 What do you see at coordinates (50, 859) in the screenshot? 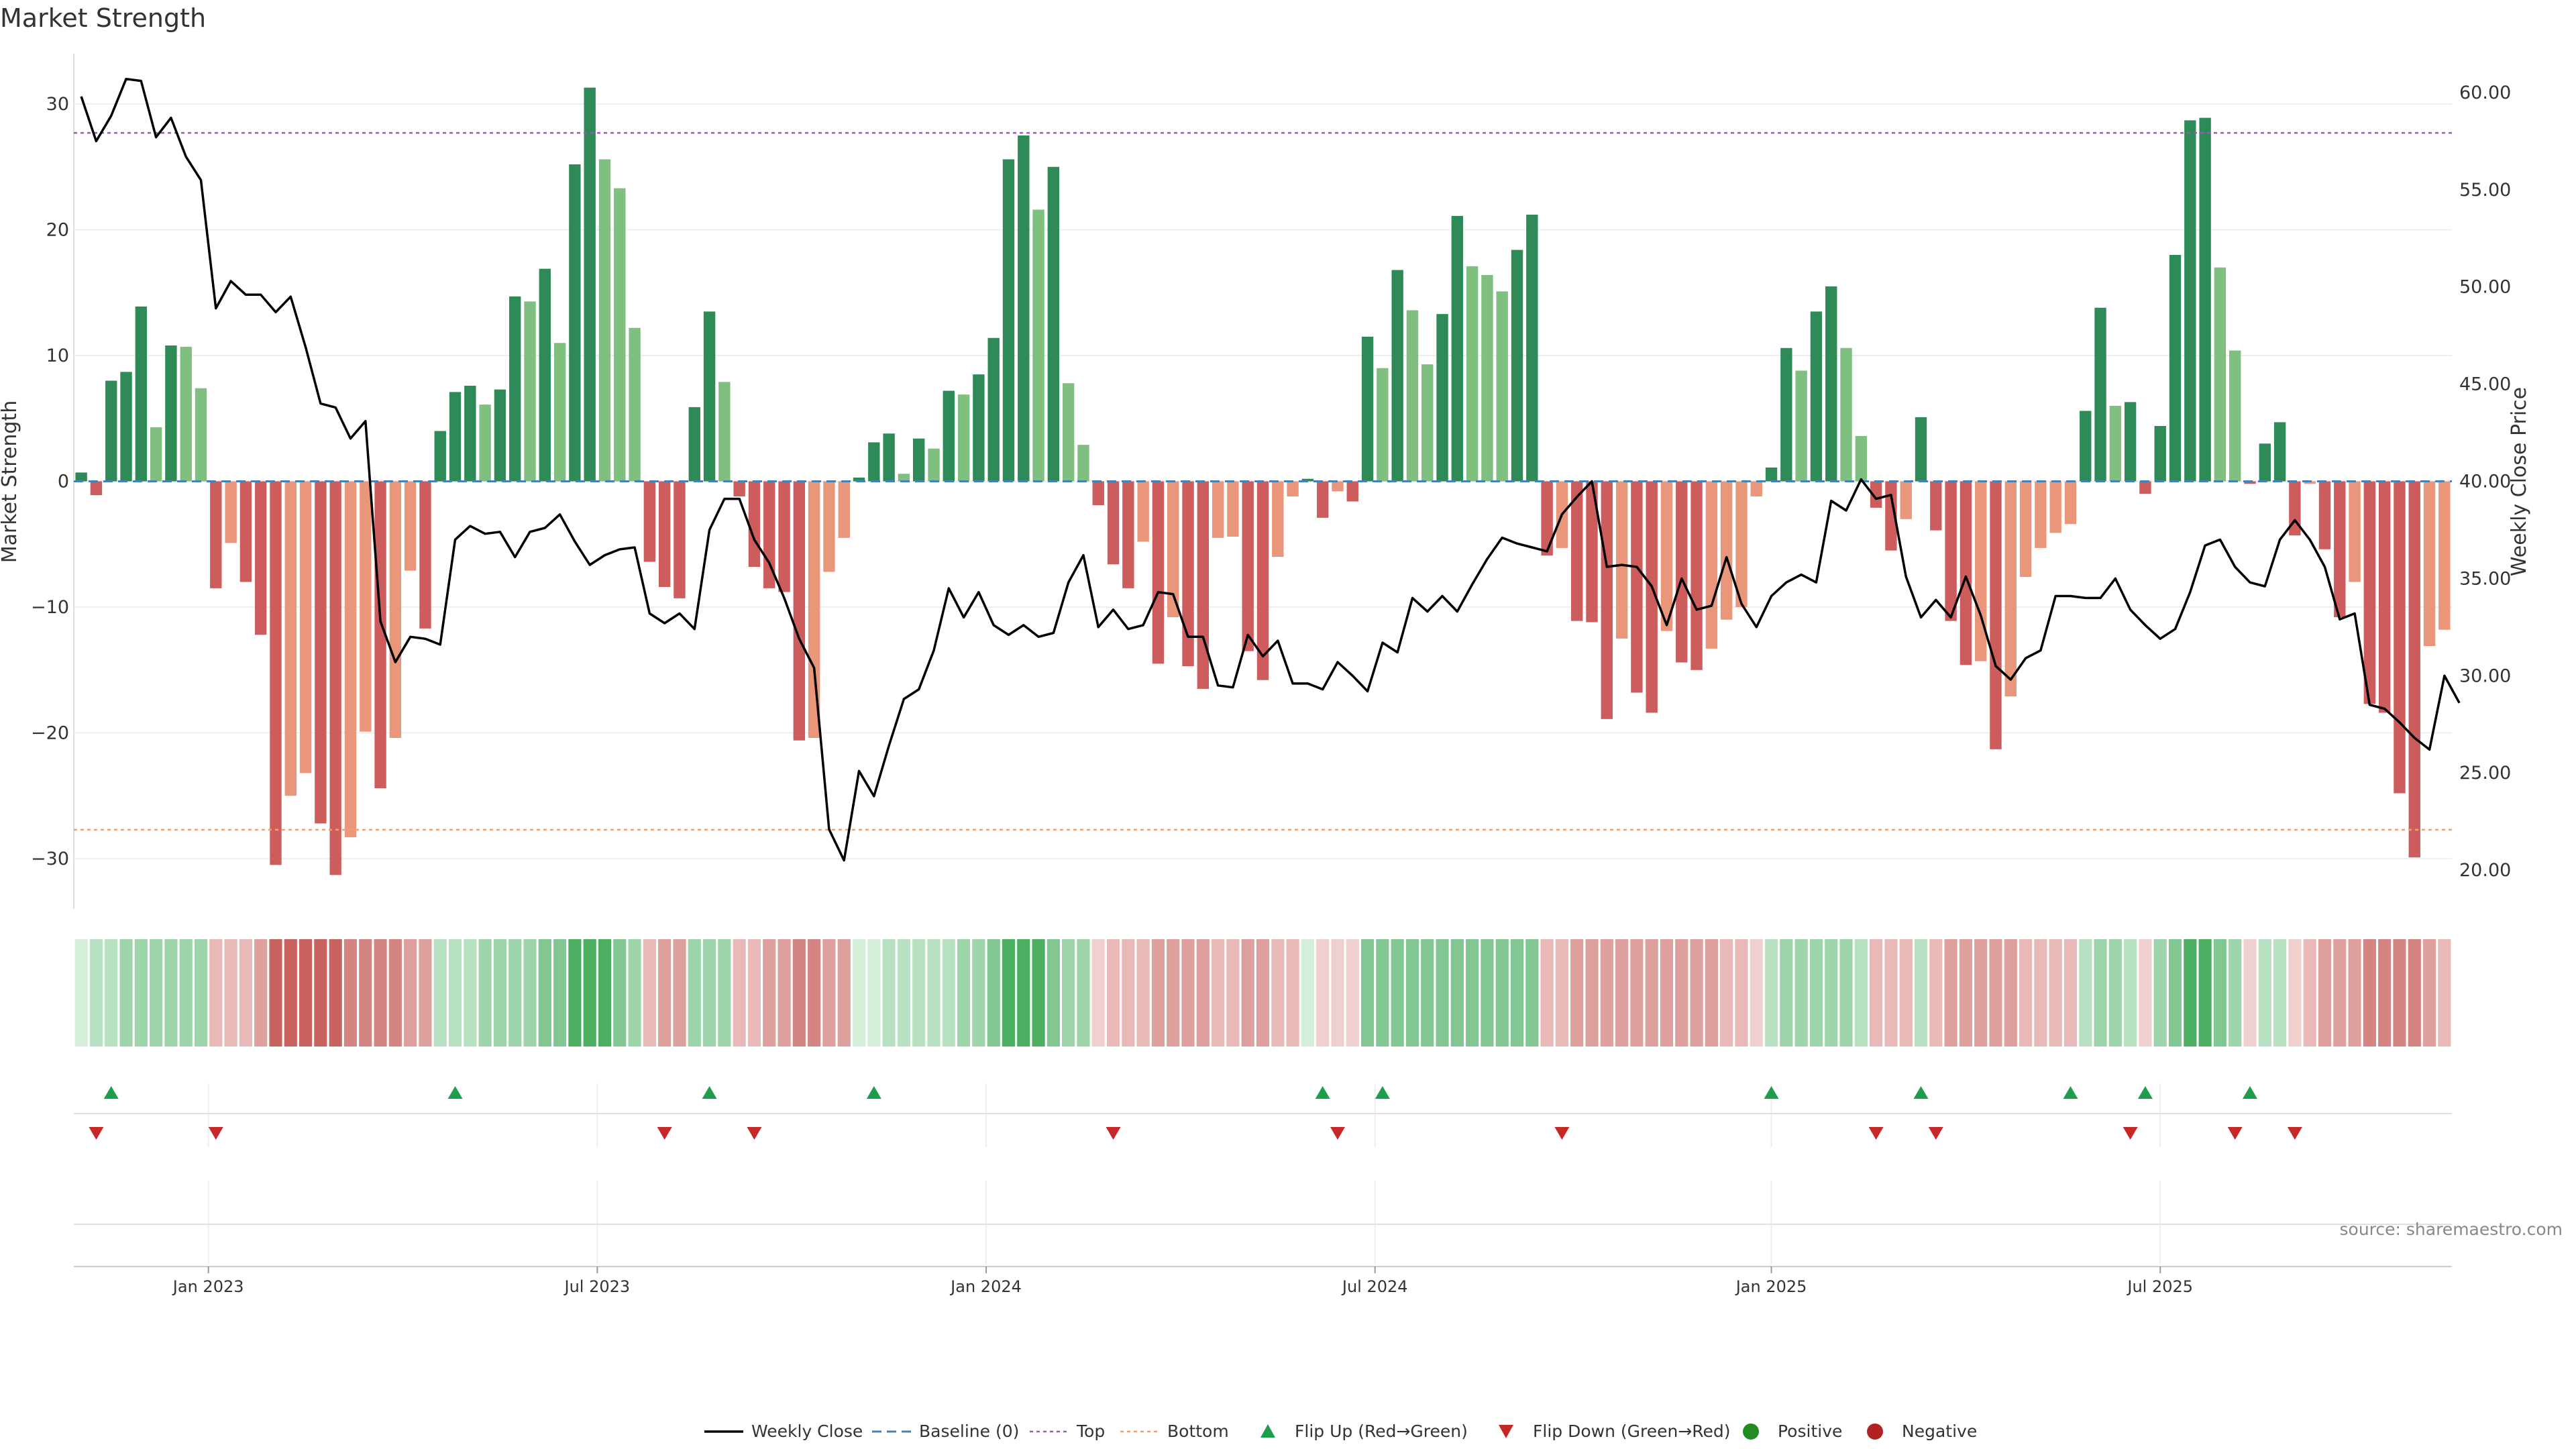
I see `left-tick-label: −30` at bounding box center [50, 859].